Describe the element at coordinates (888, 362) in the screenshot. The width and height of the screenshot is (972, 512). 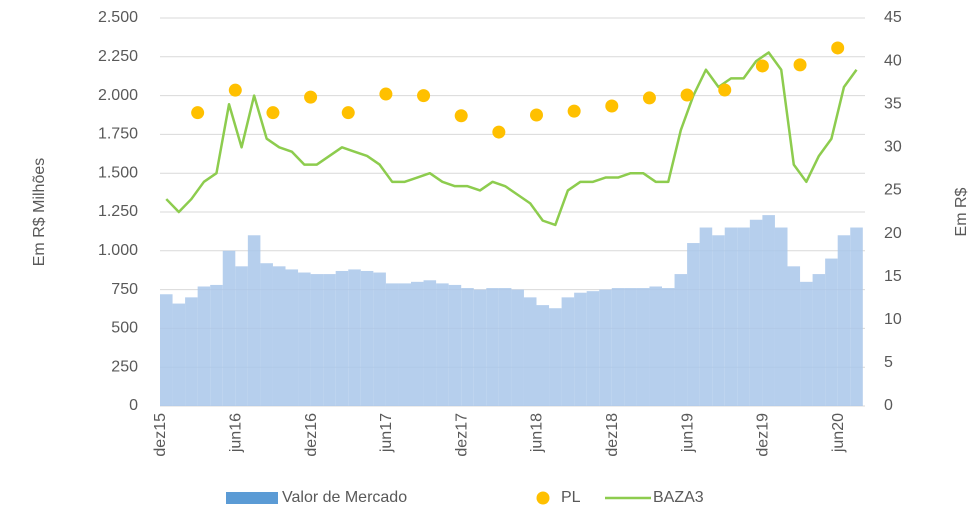
I see `y2-tick-label: 5` at that location.